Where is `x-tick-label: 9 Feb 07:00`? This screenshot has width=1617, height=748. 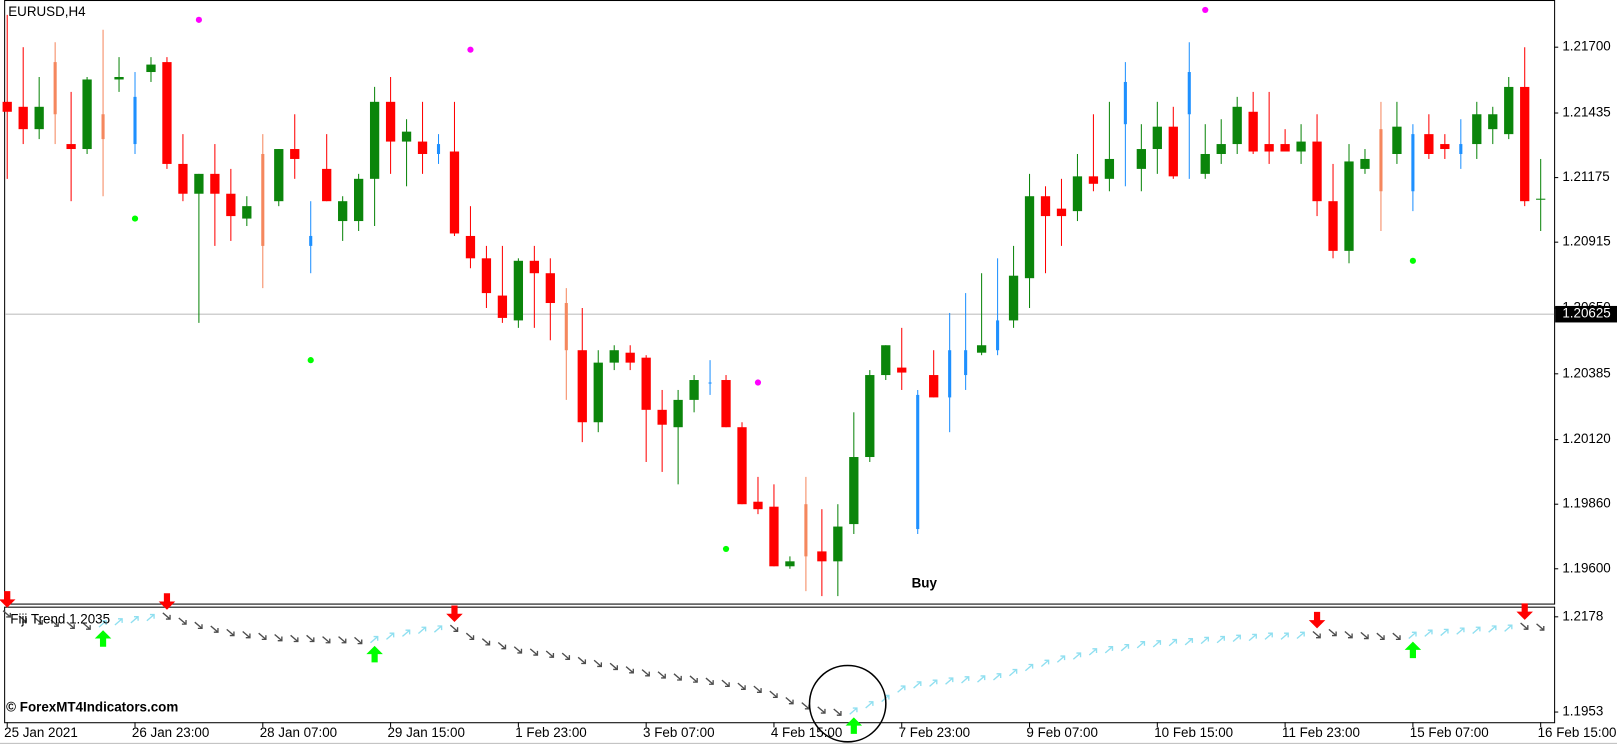 x-tick-label: 9 Feb 07:00 is located at coordinates (1061, 732).